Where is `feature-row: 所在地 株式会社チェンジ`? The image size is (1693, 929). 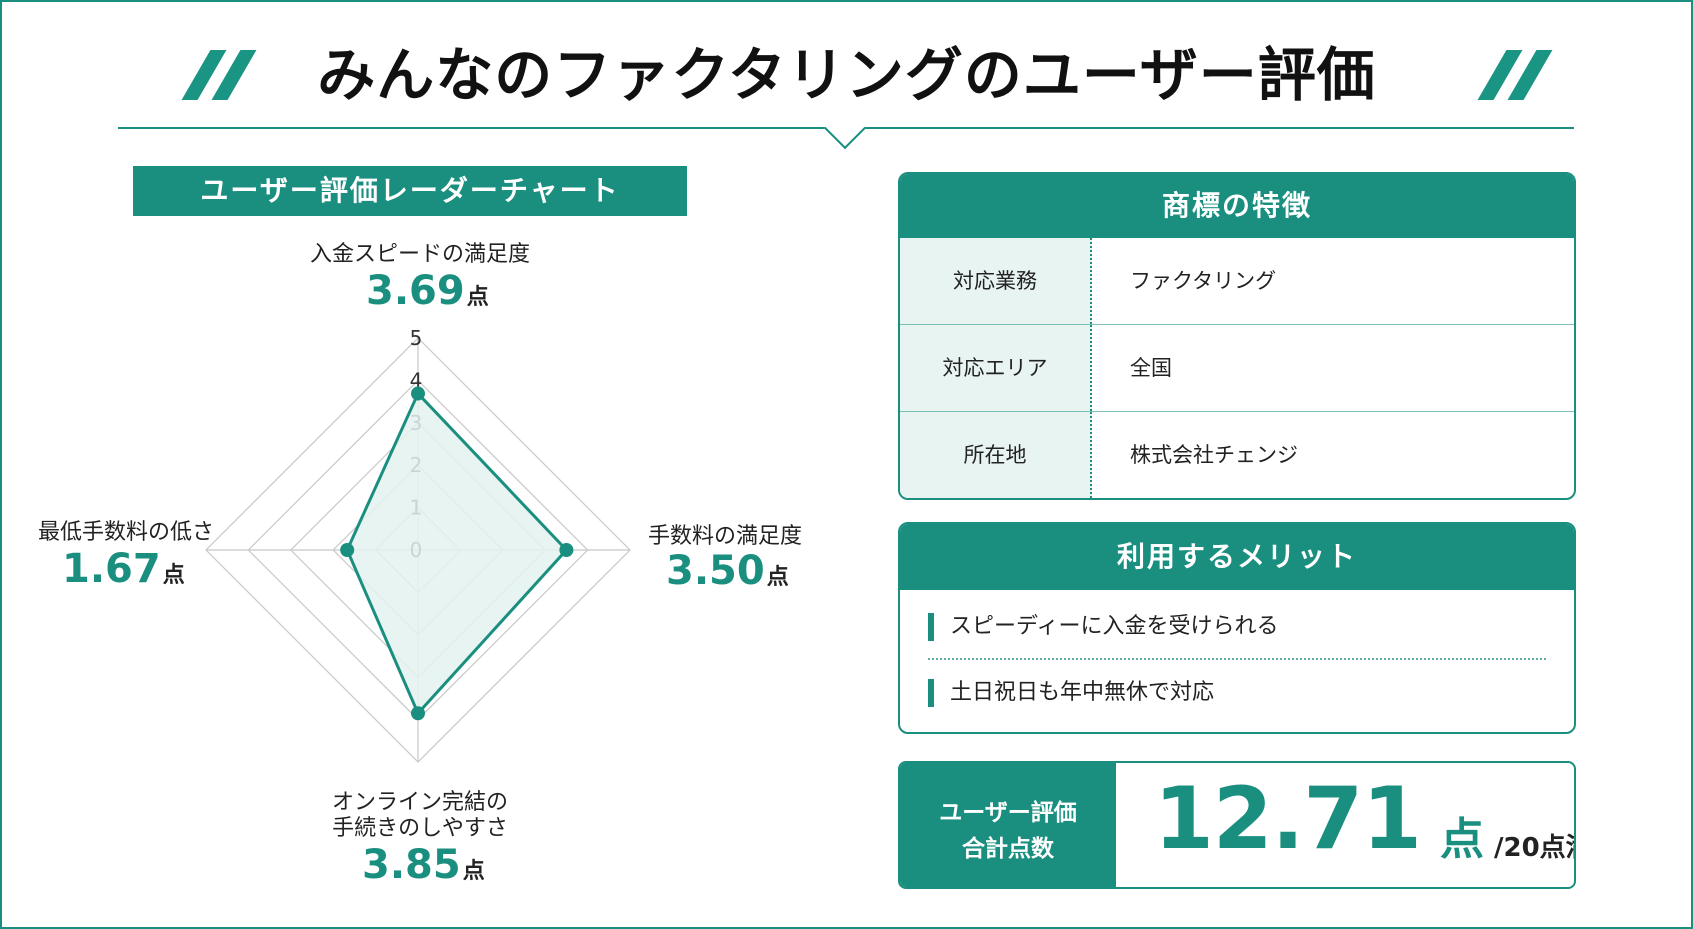 feature-row: 所在地 株式会社チェンジ is located at coordinates (1237, 455).